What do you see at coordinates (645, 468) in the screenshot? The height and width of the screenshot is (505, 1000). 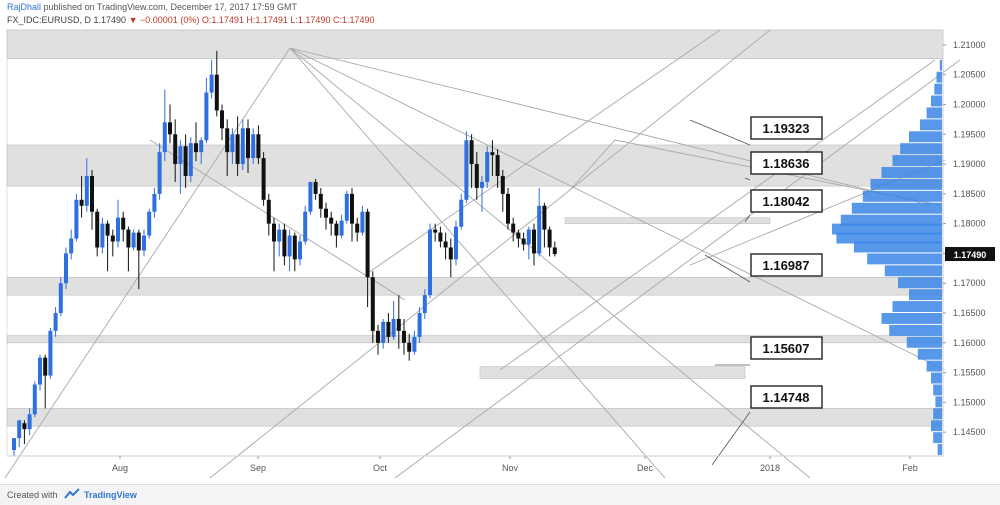 I see `x-tick-label: Dec` at bounding box center [645, 468].